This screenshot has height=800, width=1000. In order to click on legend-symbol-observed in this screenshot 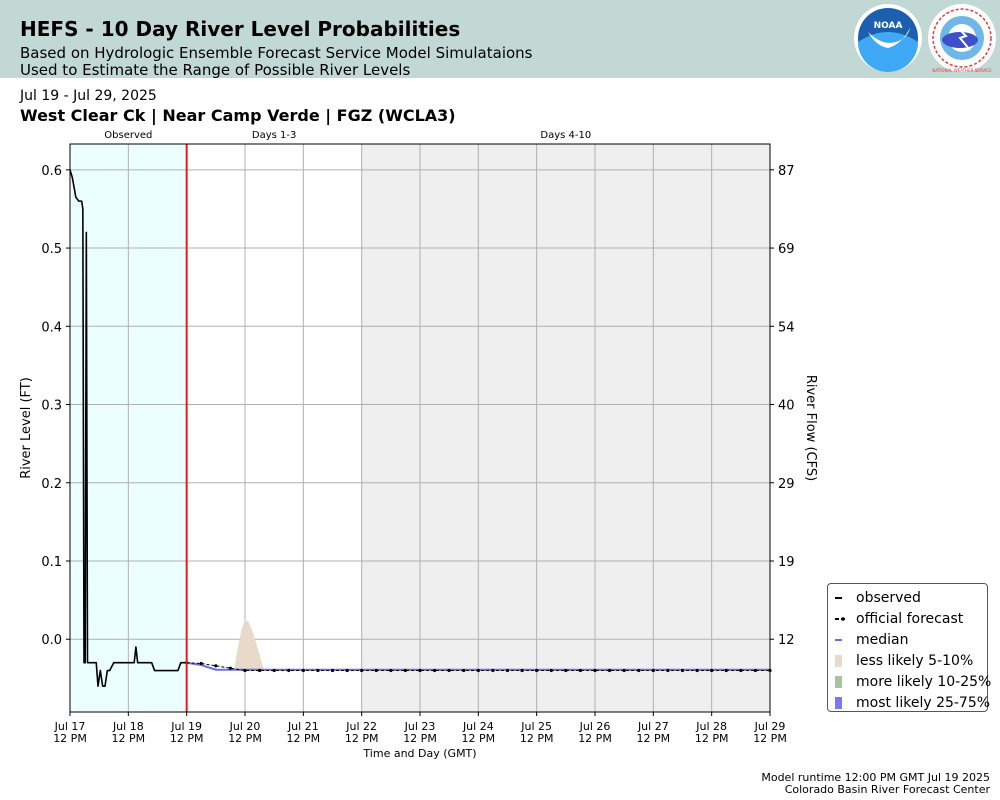, I will do `click(841, 598)`.